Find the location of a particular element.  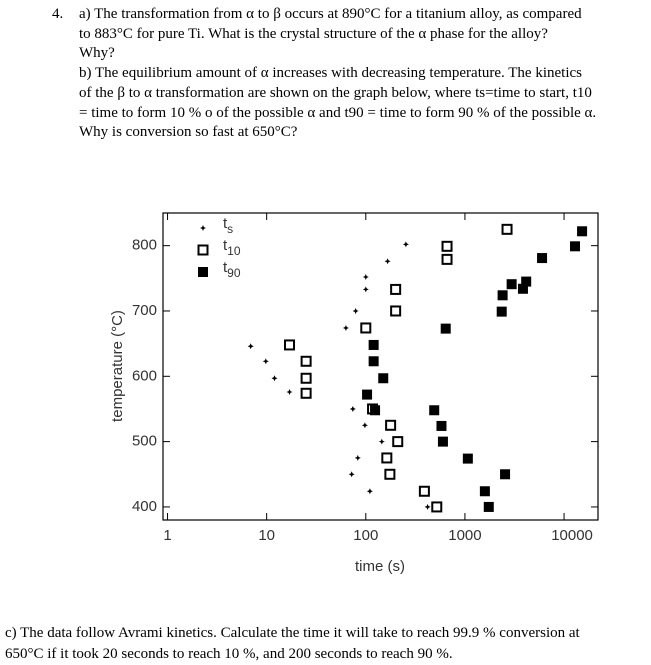

text-line: Why? is located at coordinates (97, 53).